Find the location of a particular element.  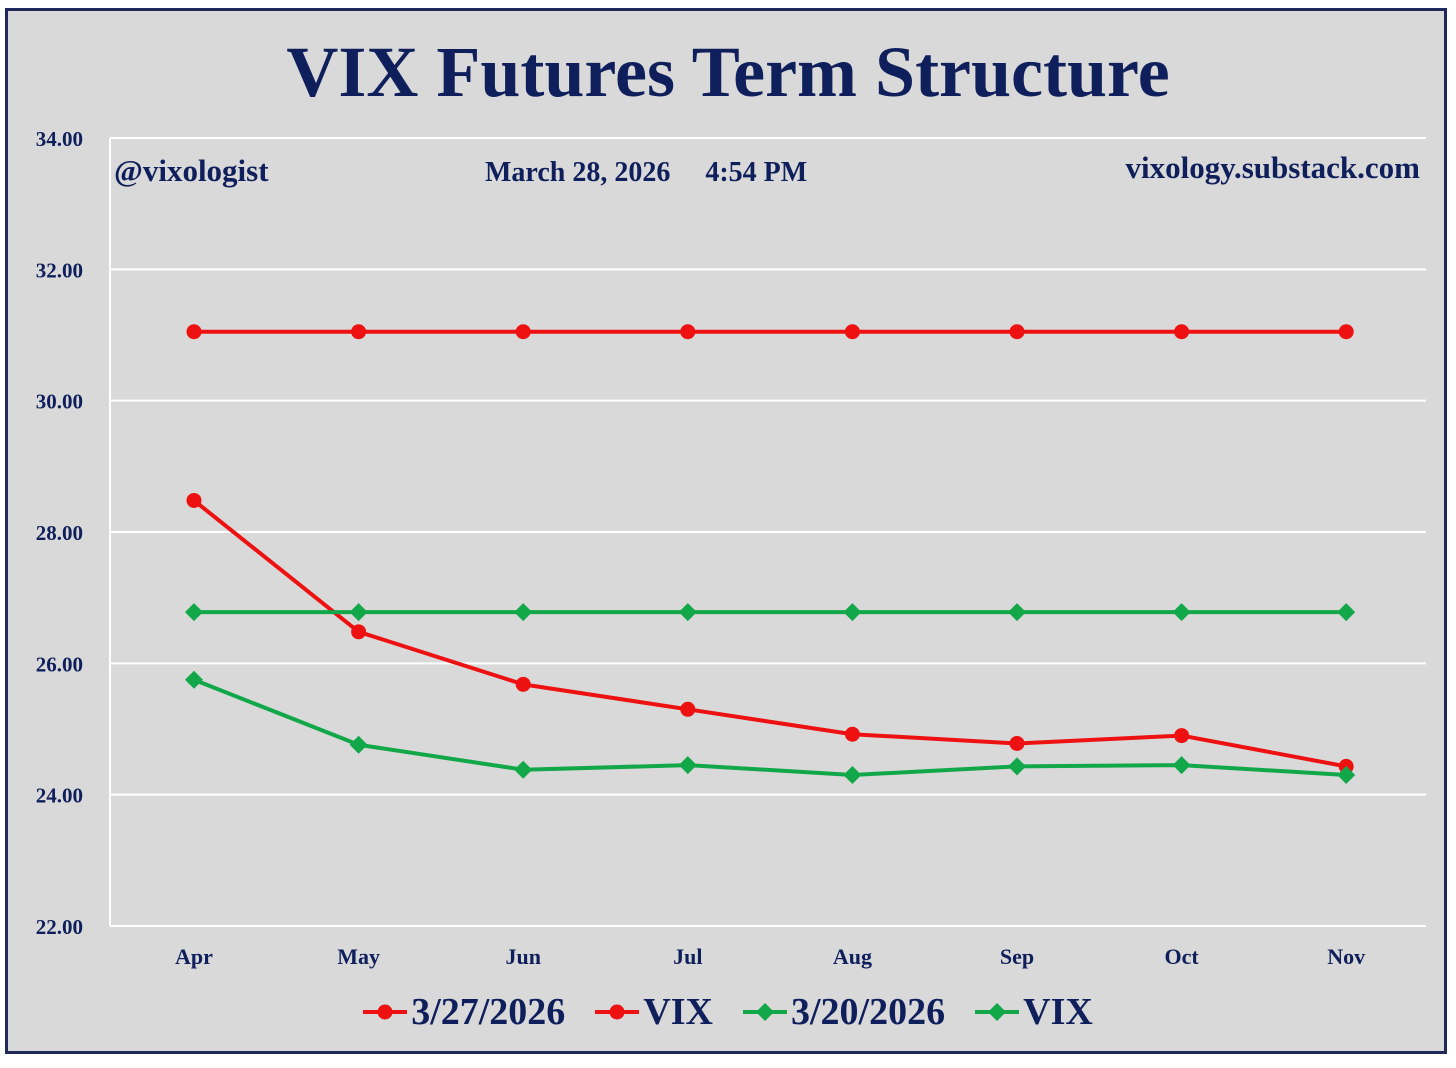

y-tick-label: 32.00 is located at coordinates (59, 270).